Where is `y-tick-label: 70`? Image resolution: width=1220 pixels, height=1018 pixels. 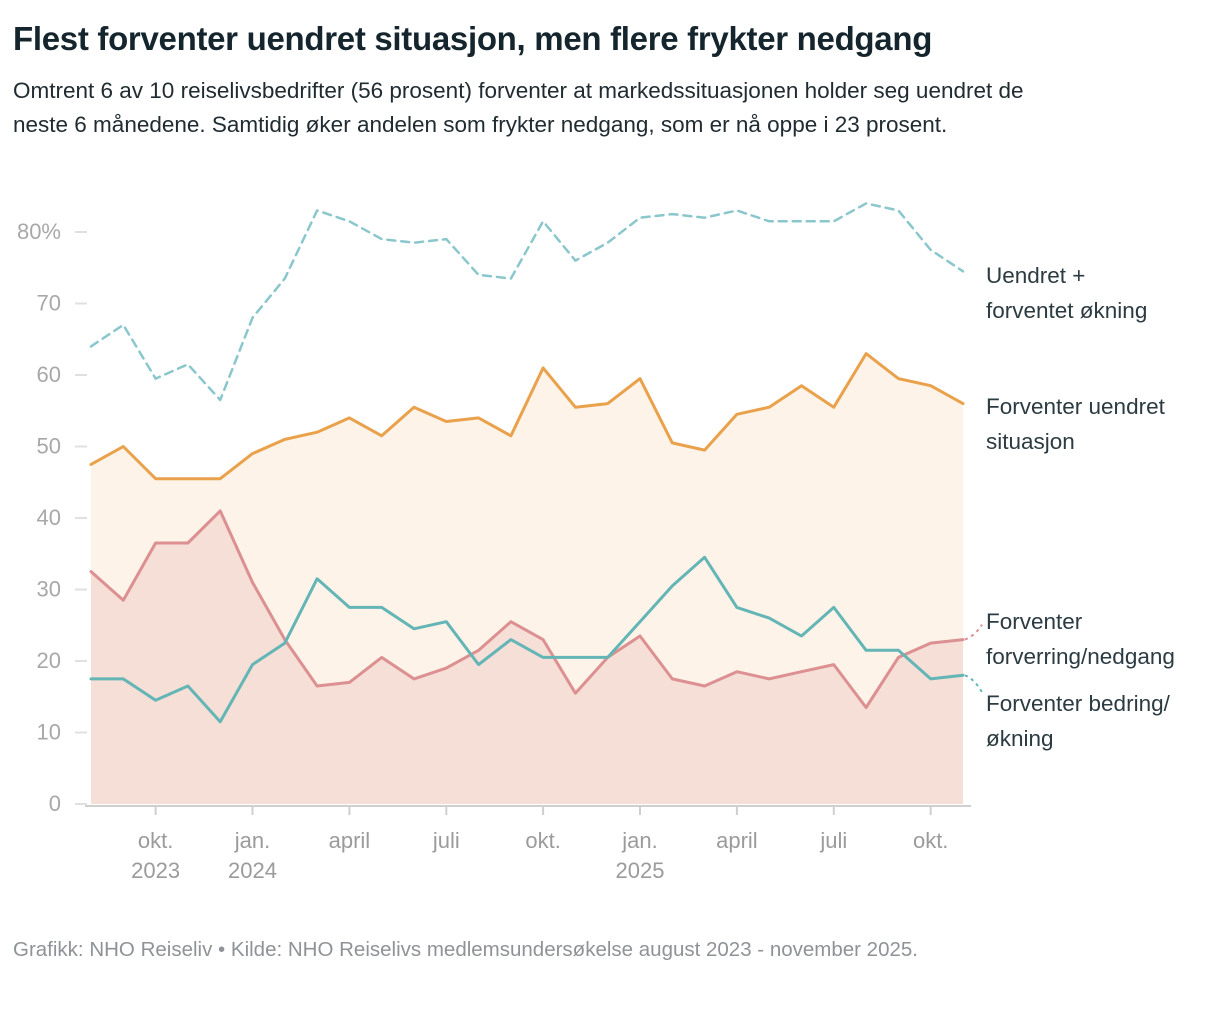 y-tick-label: 70 is located at coordinates (49, 303).